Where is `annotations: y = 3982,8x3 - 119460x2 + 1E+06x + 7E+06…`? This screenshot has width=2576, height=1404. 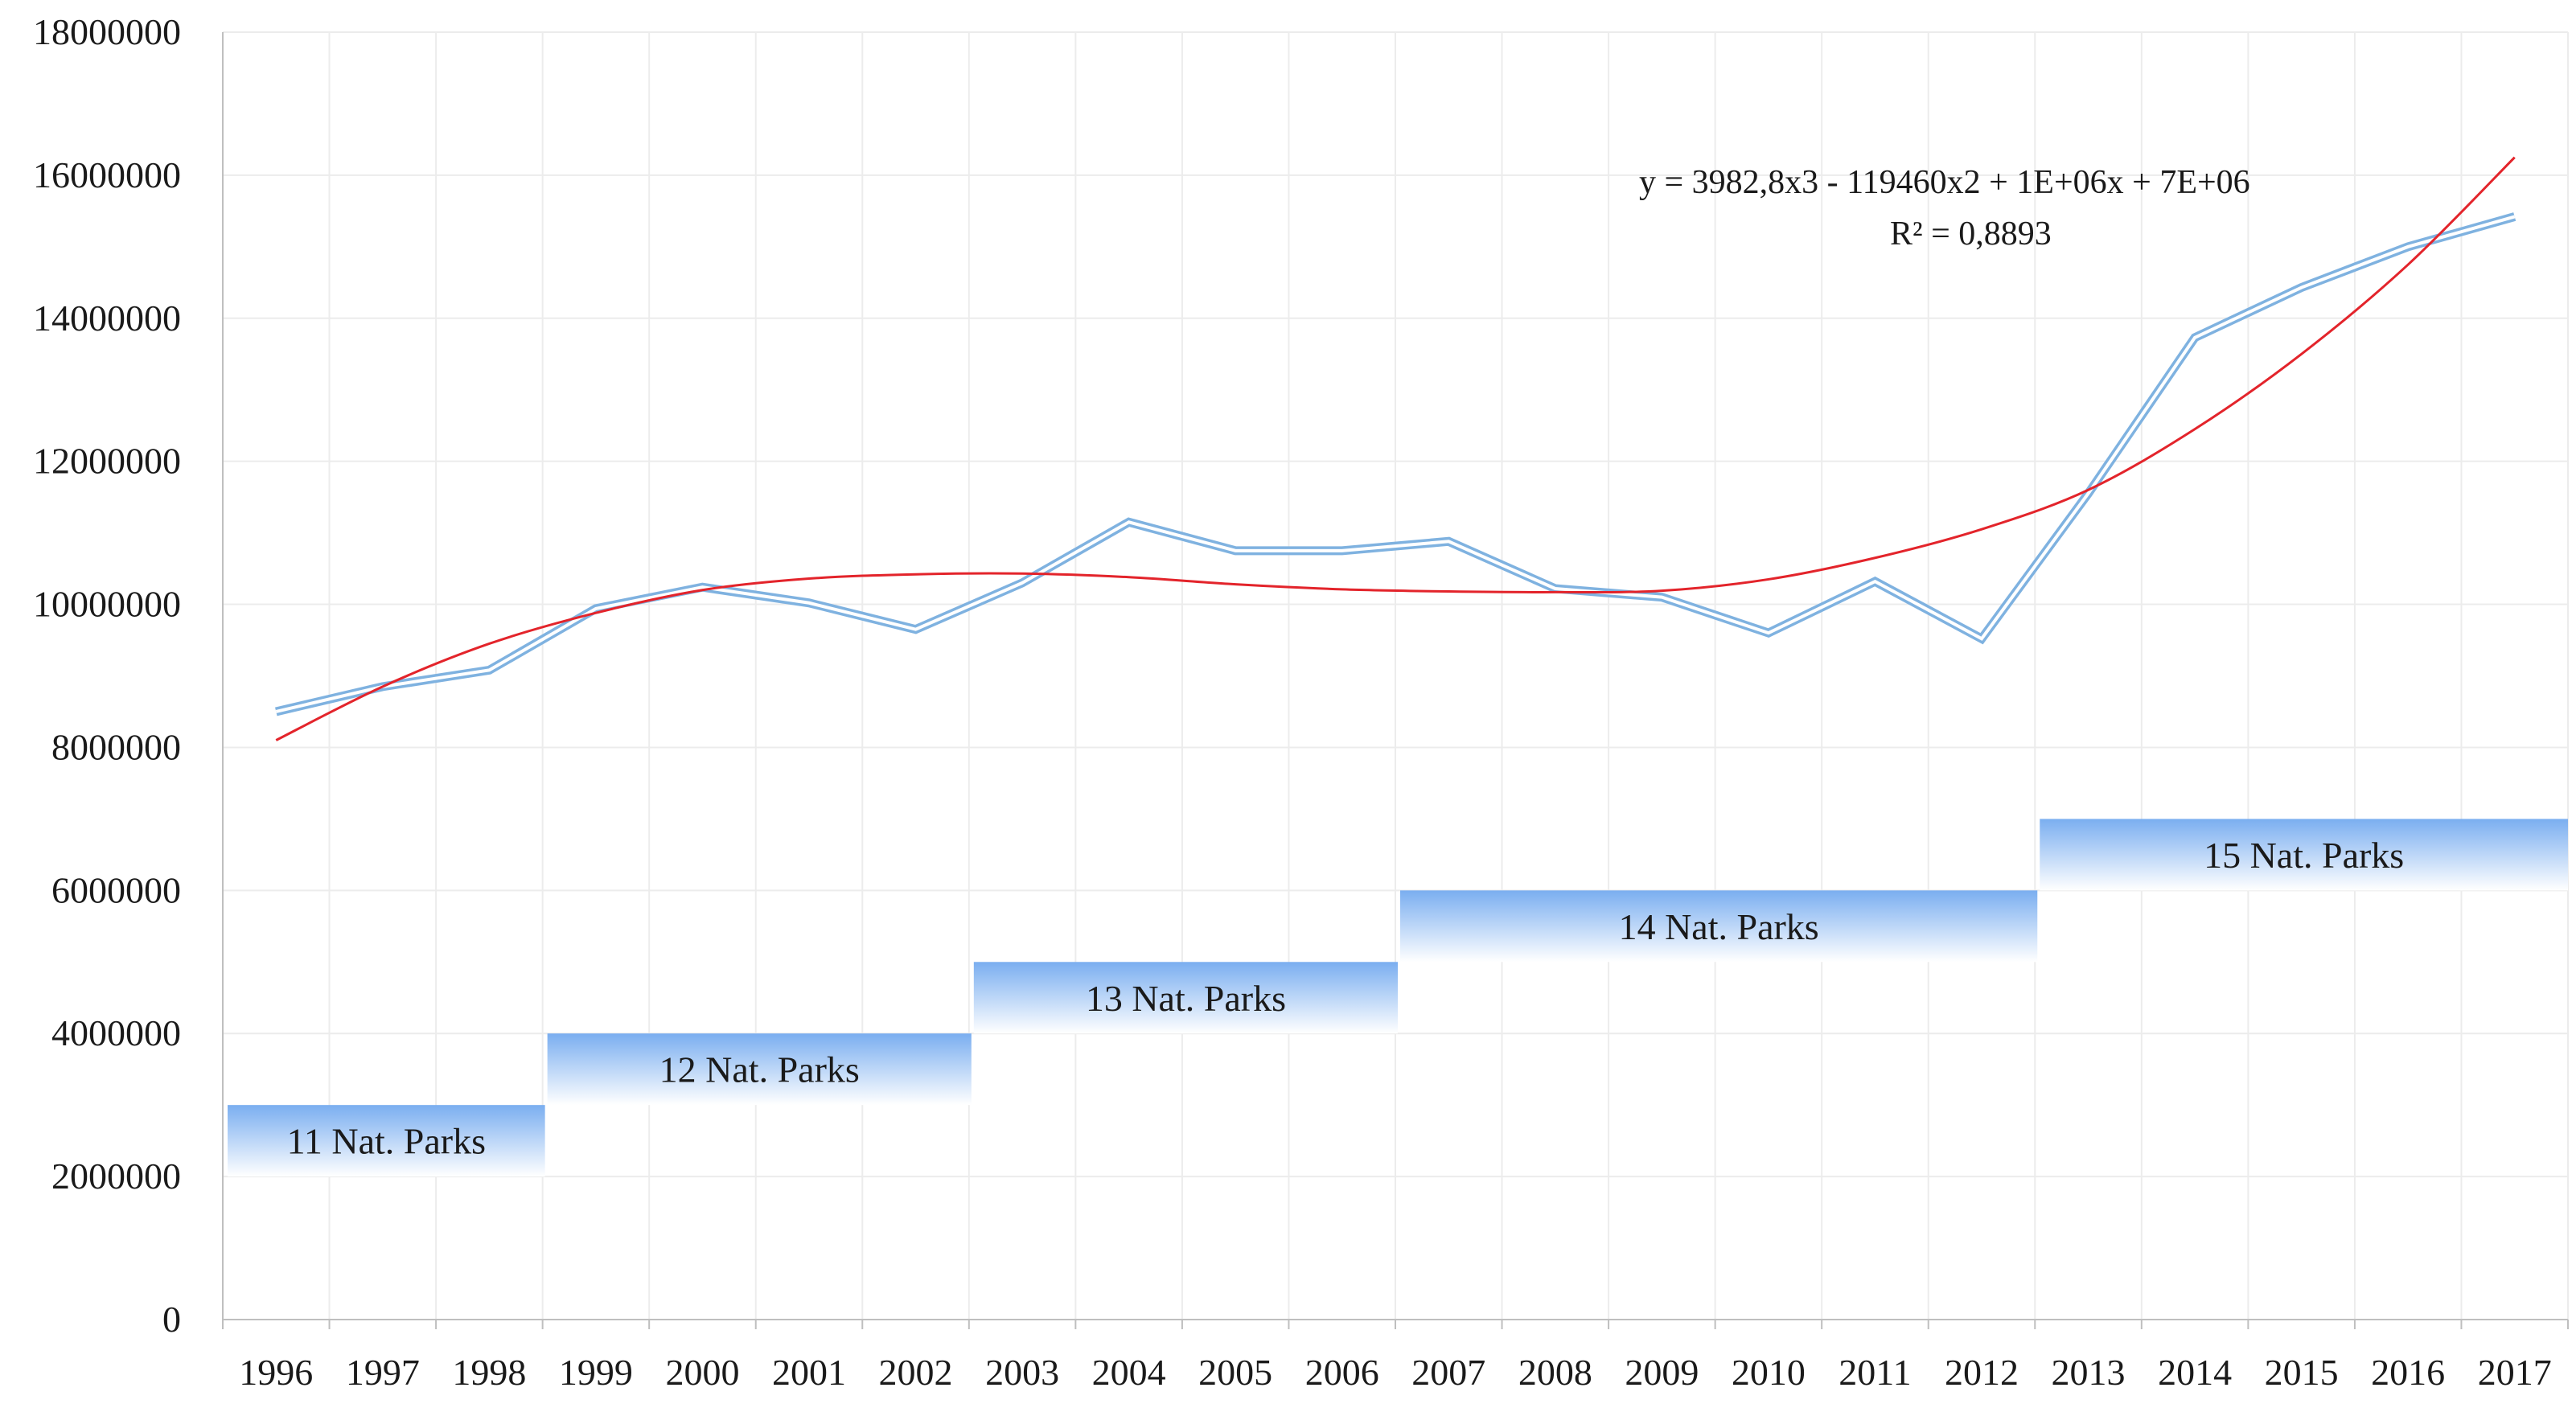
annotations: y = 3982,8x3 - 119460x2 + 1E+06x + 7E+06… is located at coordinates (1944, 208).